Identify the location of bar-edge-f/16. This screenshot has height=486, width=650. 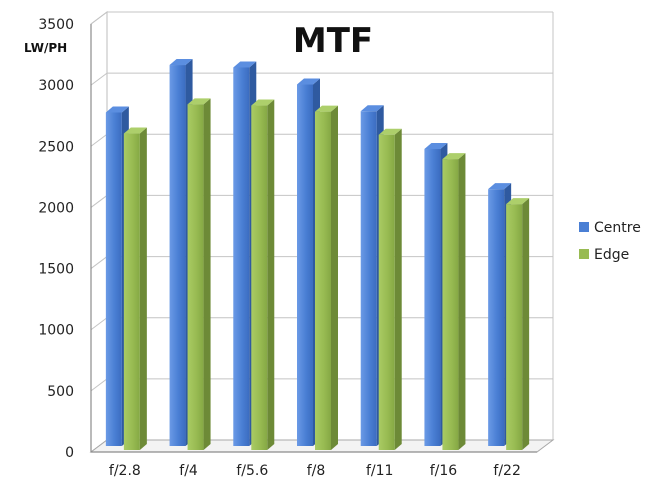
(454, 302).